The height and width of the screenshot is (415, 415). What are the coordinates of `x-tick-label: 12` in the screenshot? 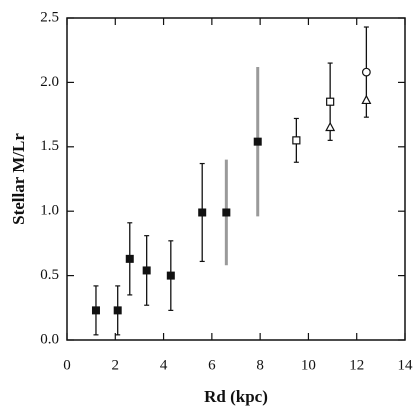 It's located at (356, 365).